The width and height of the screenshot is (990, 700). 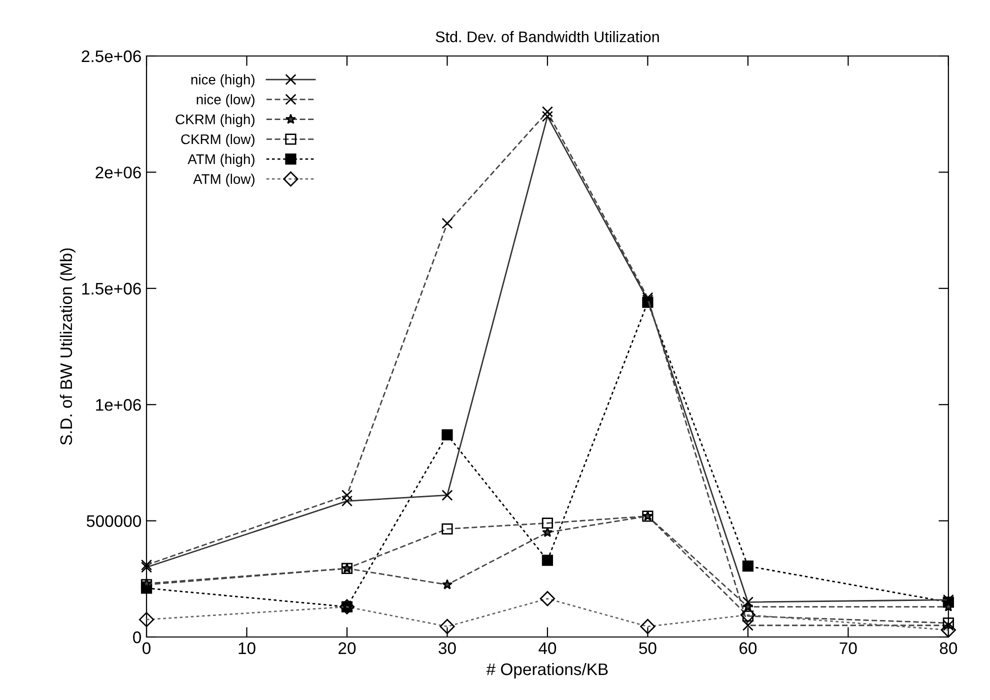 What do you see at coordinates (547, 670) in the screenshot?
I see `x-axis-title: # Operations/KB` at bounding box center [547, 670].